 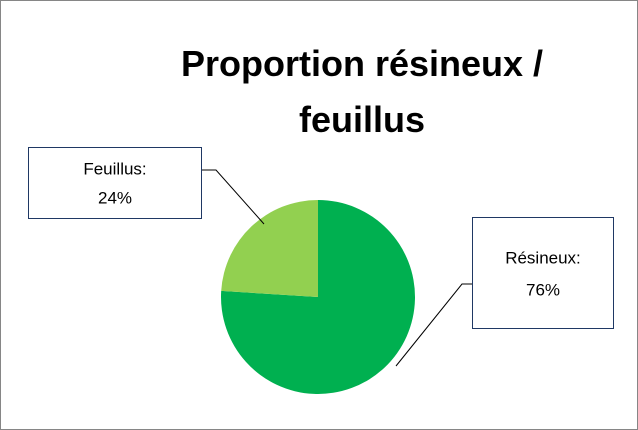 I want to click on category-label: Résineux:, so click(x=543, y=257).